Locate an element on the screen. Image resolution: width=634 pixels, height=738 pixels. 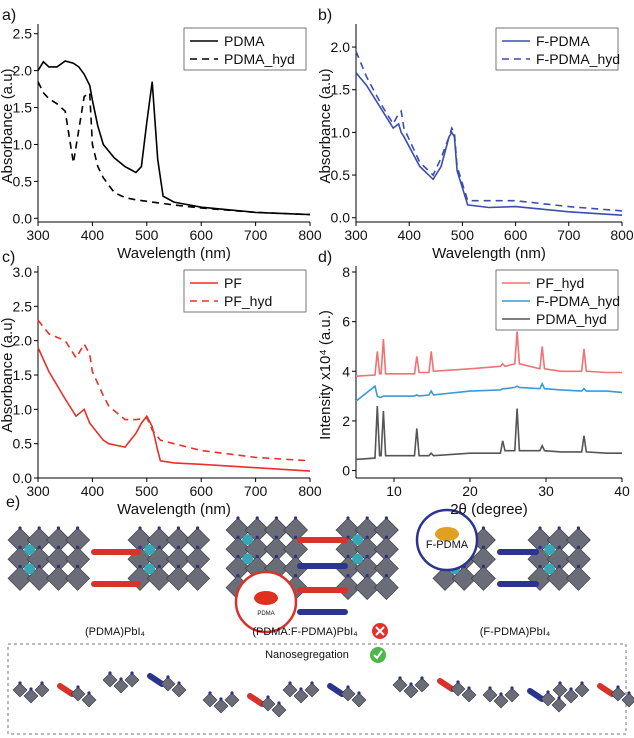
y-tick-label: 4 is located at coordinates (346, 371).